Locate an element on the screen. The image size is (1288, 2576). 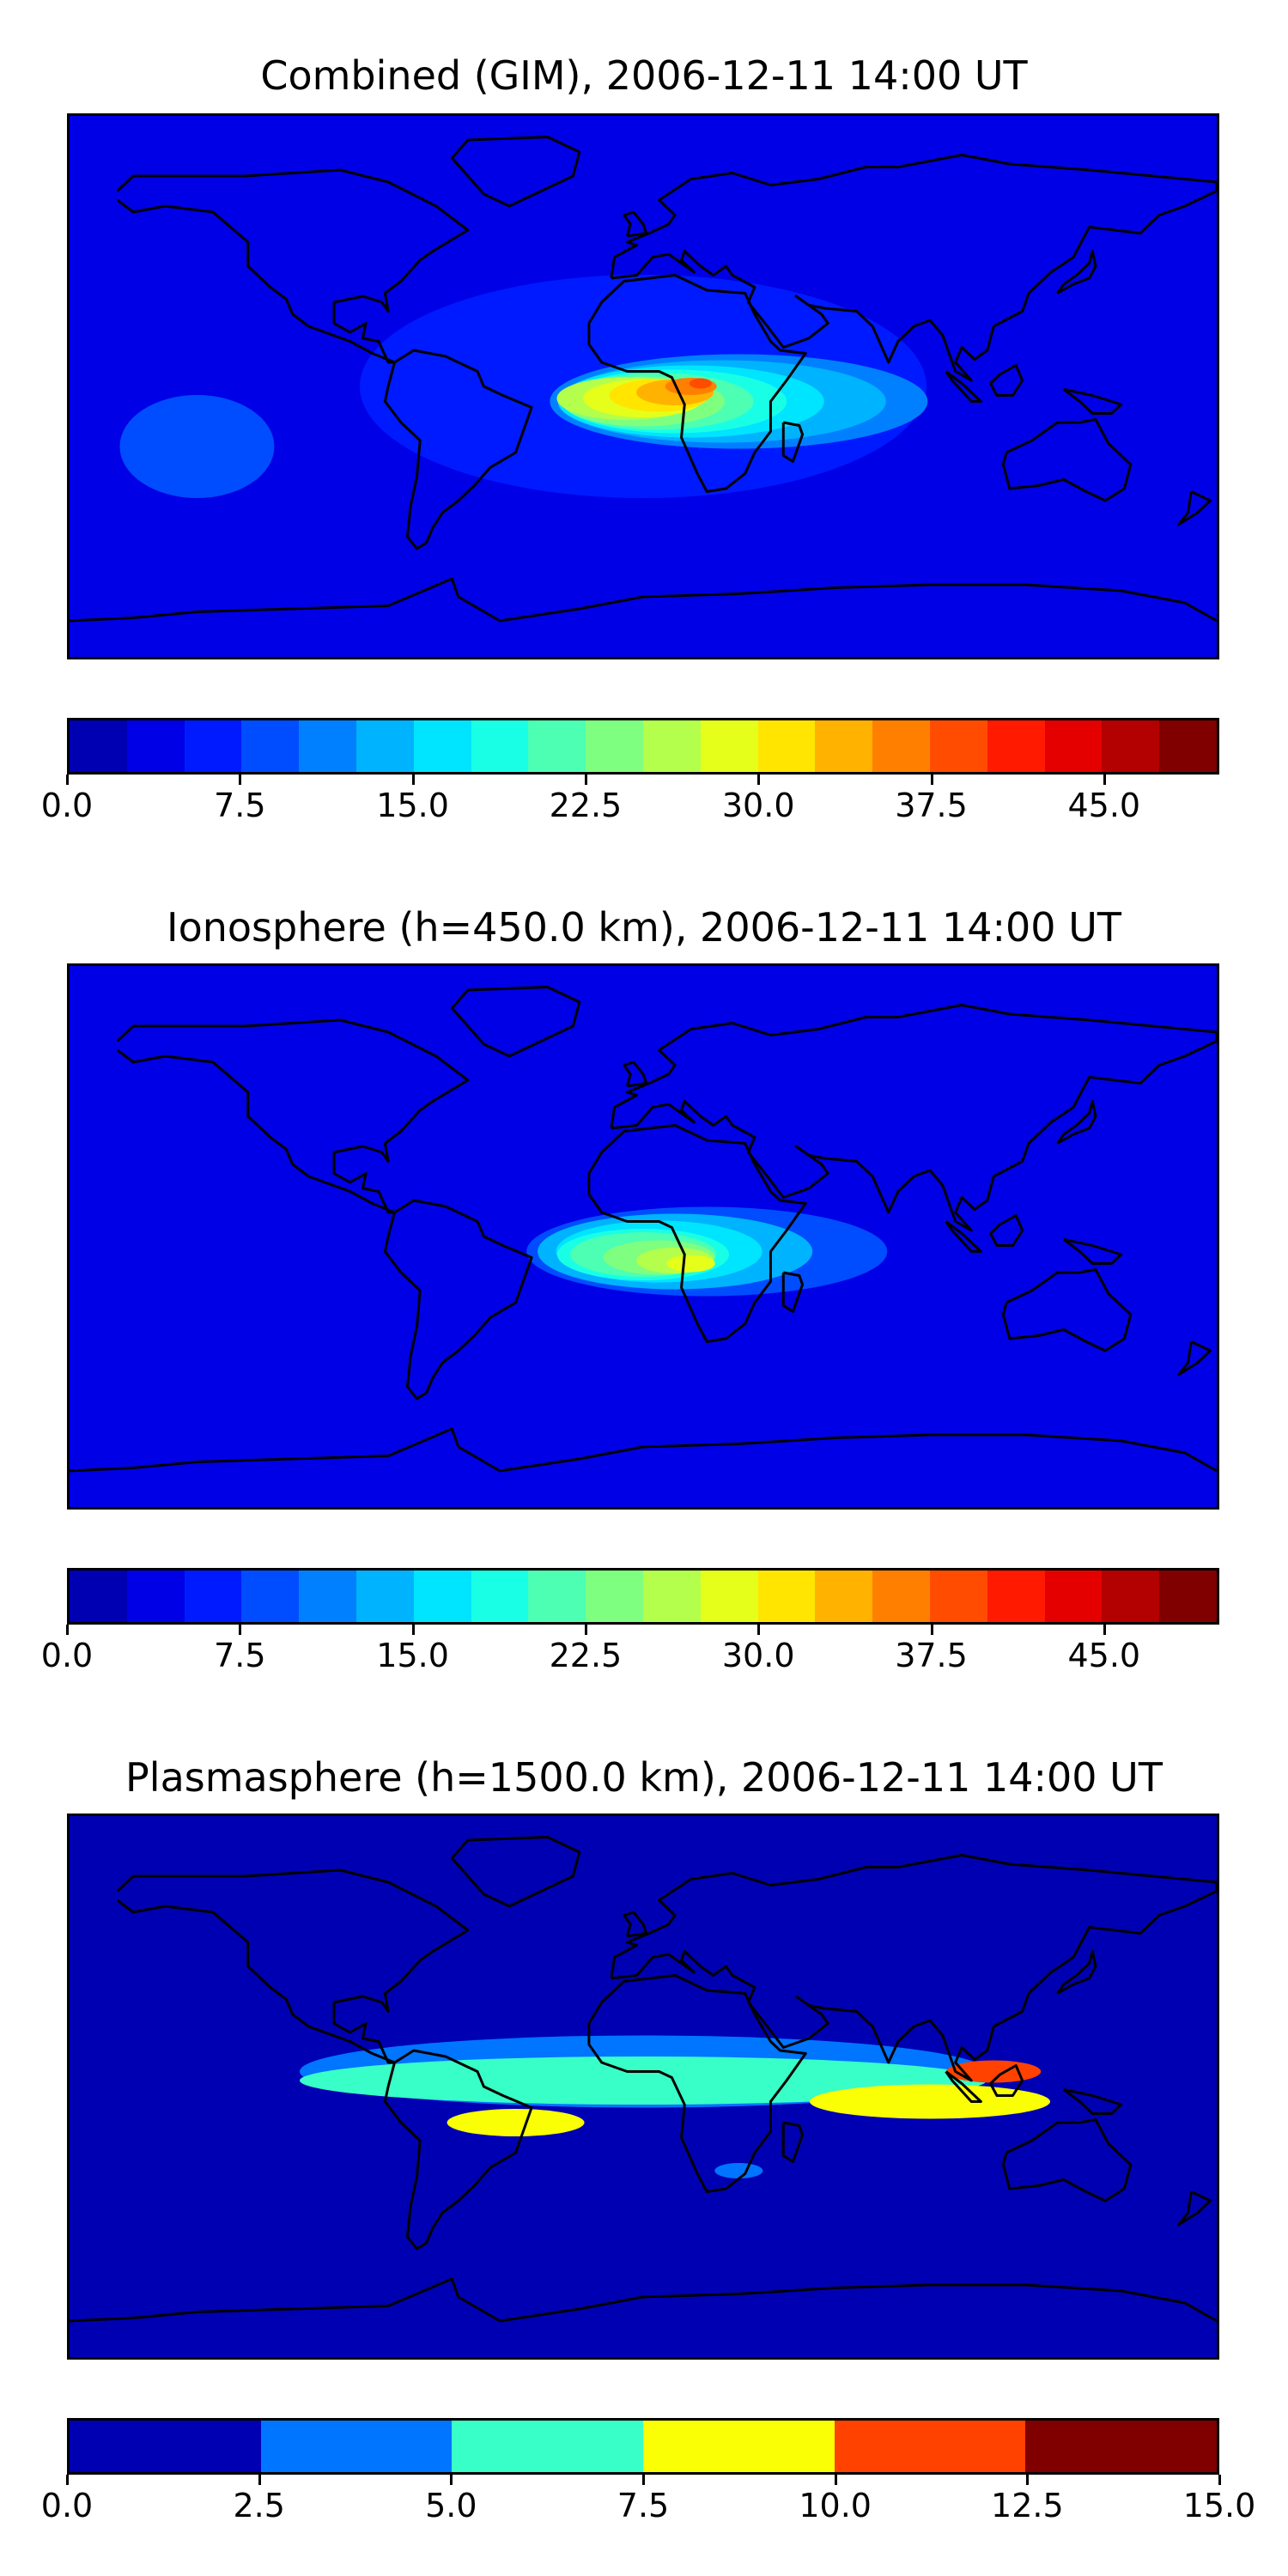
colorbar-ticks: 0.0 2.5 5.0 7.5 10.0 12.5 15.0 is located at coordinates (648, 2500).